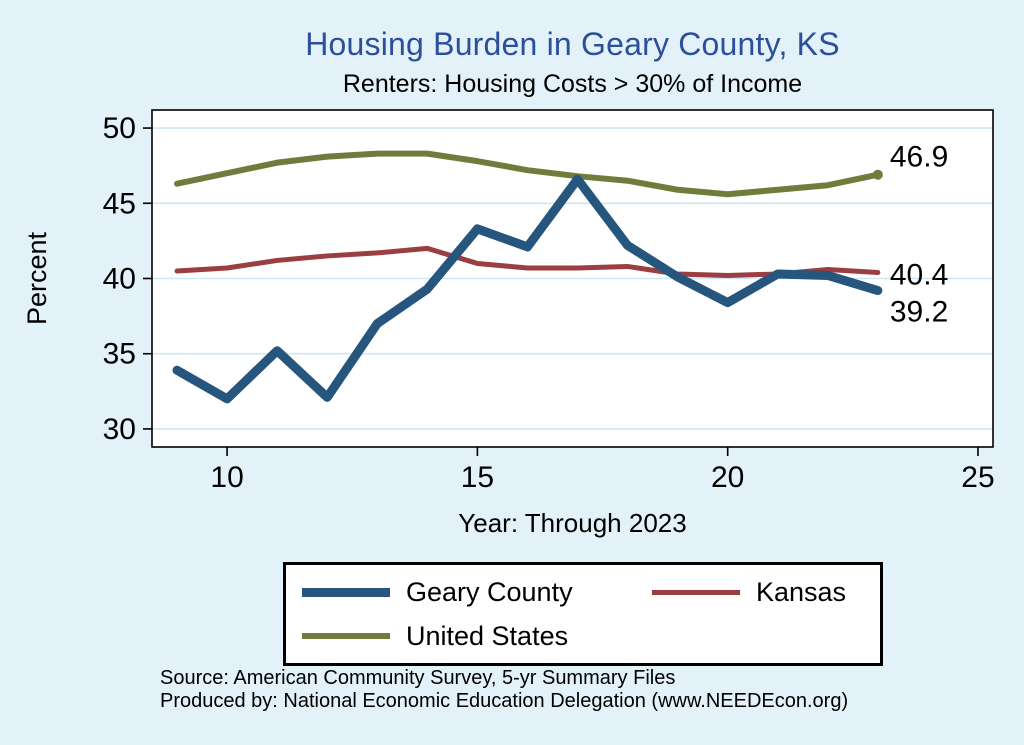  Describe the element at coordinates (119, 279) in the screenshot. I see `y-tick-label: 40` at that location.